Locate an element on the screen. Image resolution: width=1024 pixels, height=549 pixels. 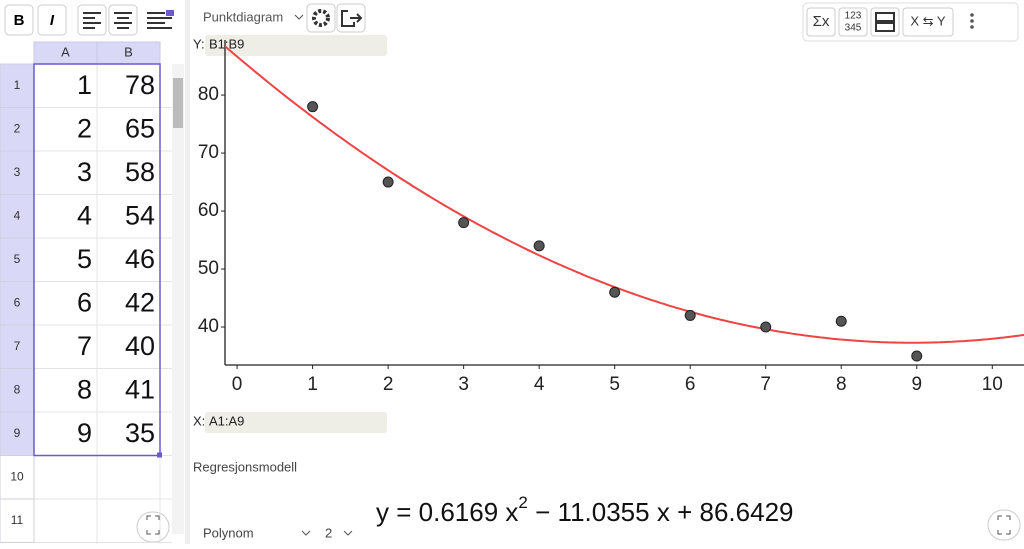
scrollbar-thumb is located at coordinates (178, 103).